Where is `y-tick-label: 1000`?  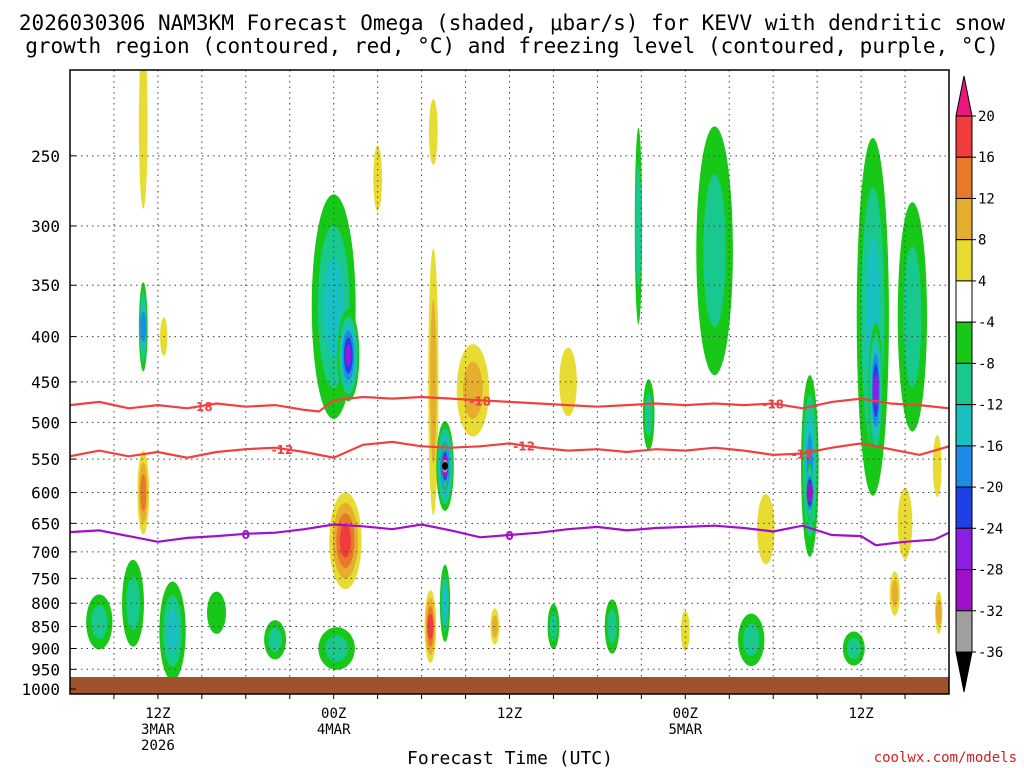
y-tick-label: 1000 is located at coordinates (40, 689).